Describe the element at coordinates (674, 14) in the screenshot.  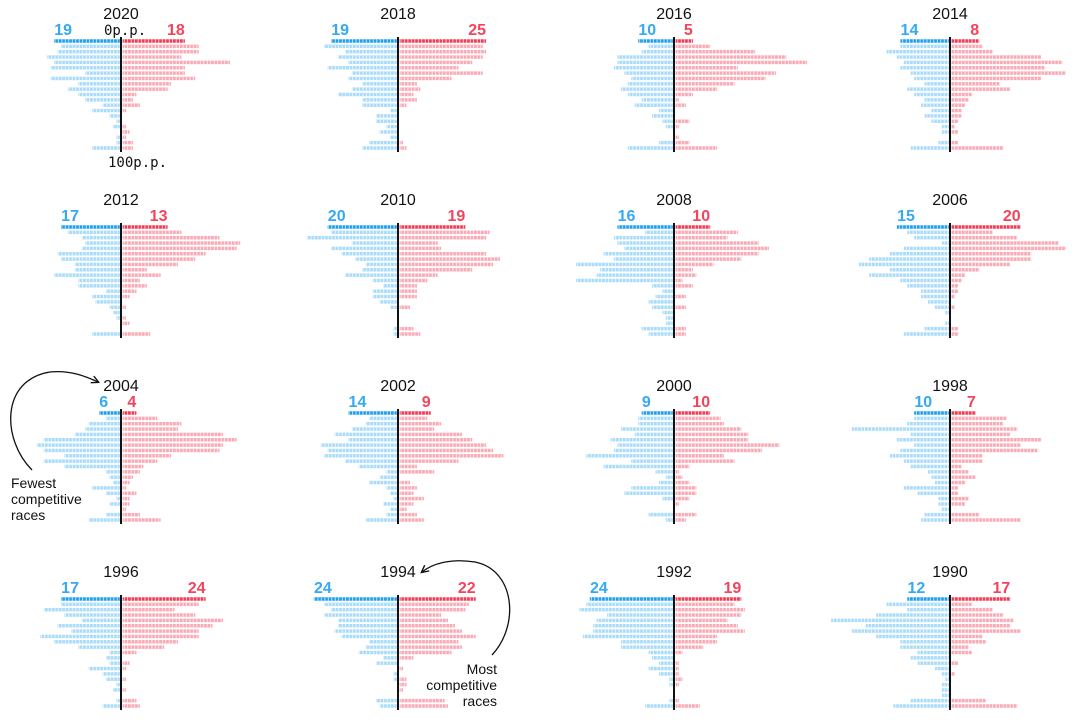
I see `year-label: 2016` at that location.